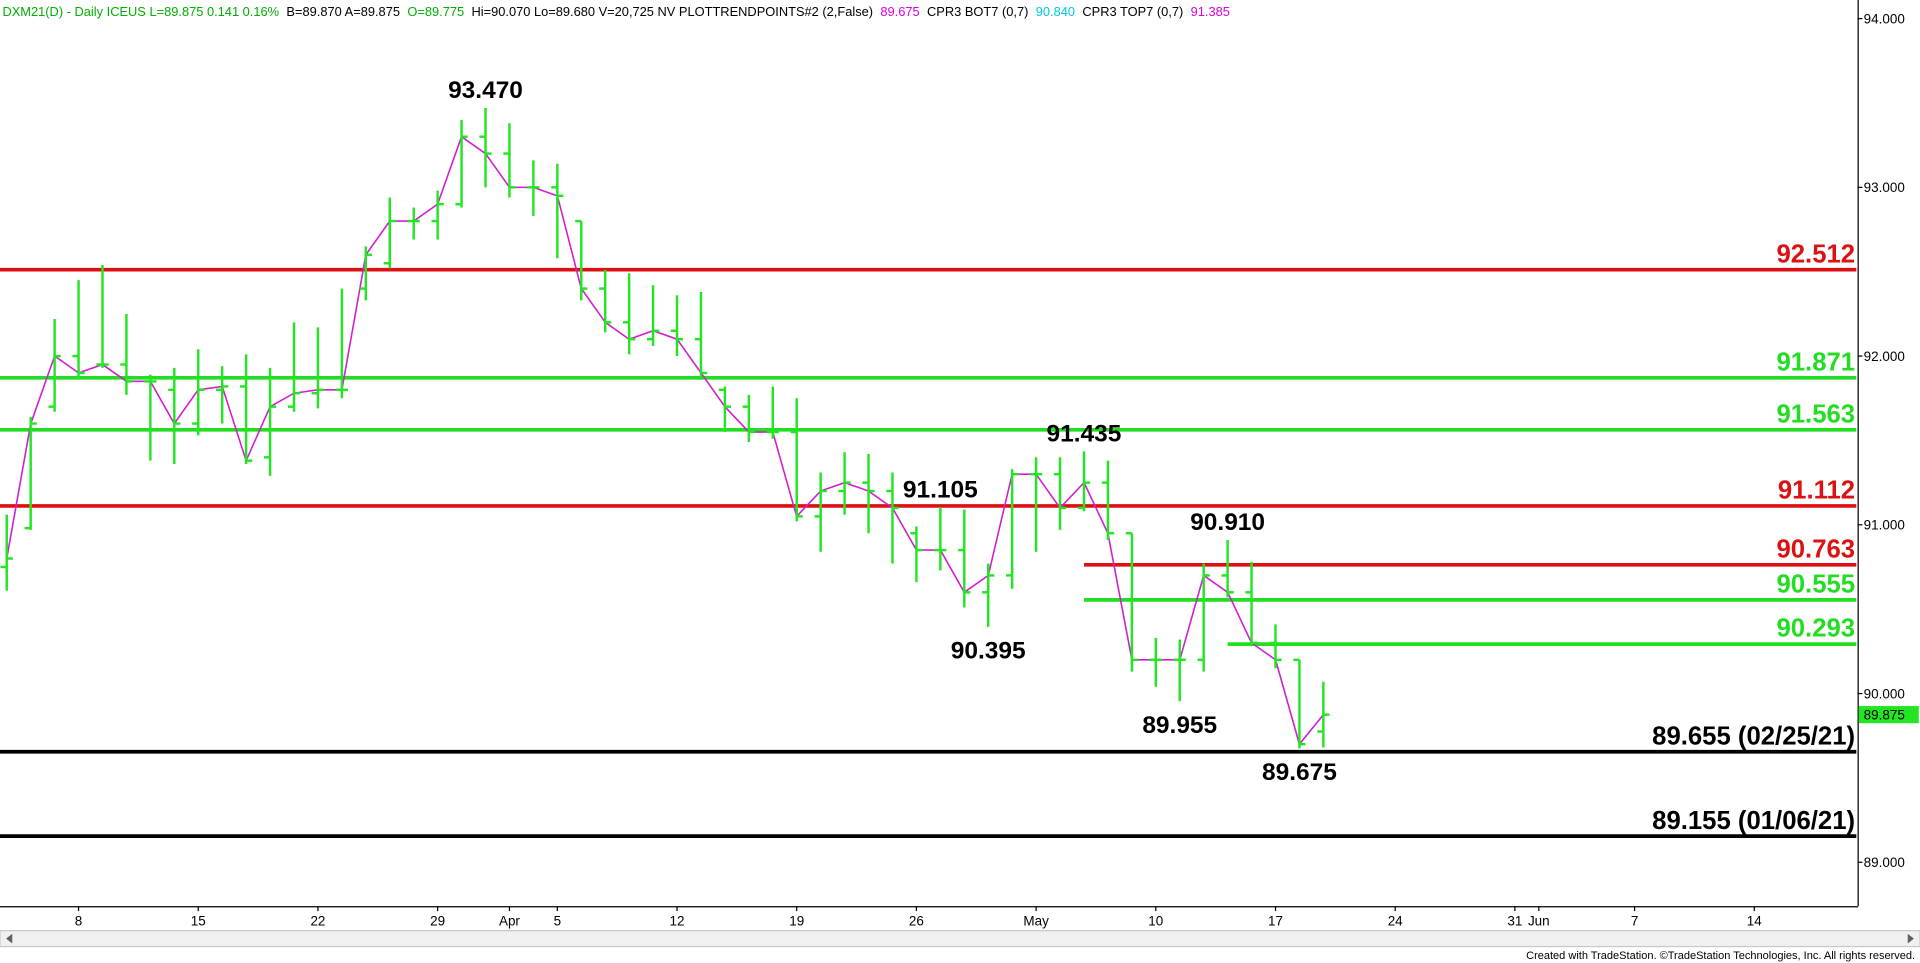  I want to click on scrollbar, so click(960, 939).